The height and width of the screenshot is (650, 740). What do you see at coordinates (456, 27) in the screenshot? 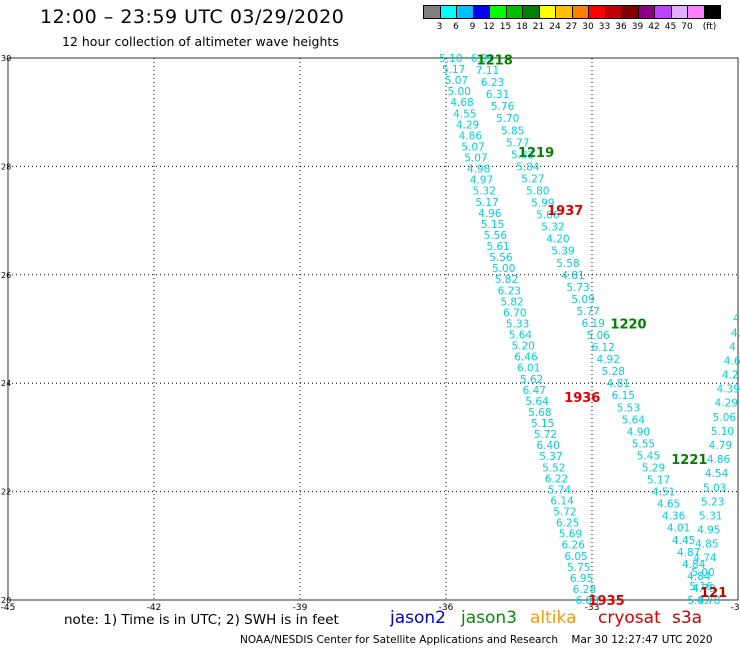
I see `color-scale-label: 6` at bounding box center [456, 27].